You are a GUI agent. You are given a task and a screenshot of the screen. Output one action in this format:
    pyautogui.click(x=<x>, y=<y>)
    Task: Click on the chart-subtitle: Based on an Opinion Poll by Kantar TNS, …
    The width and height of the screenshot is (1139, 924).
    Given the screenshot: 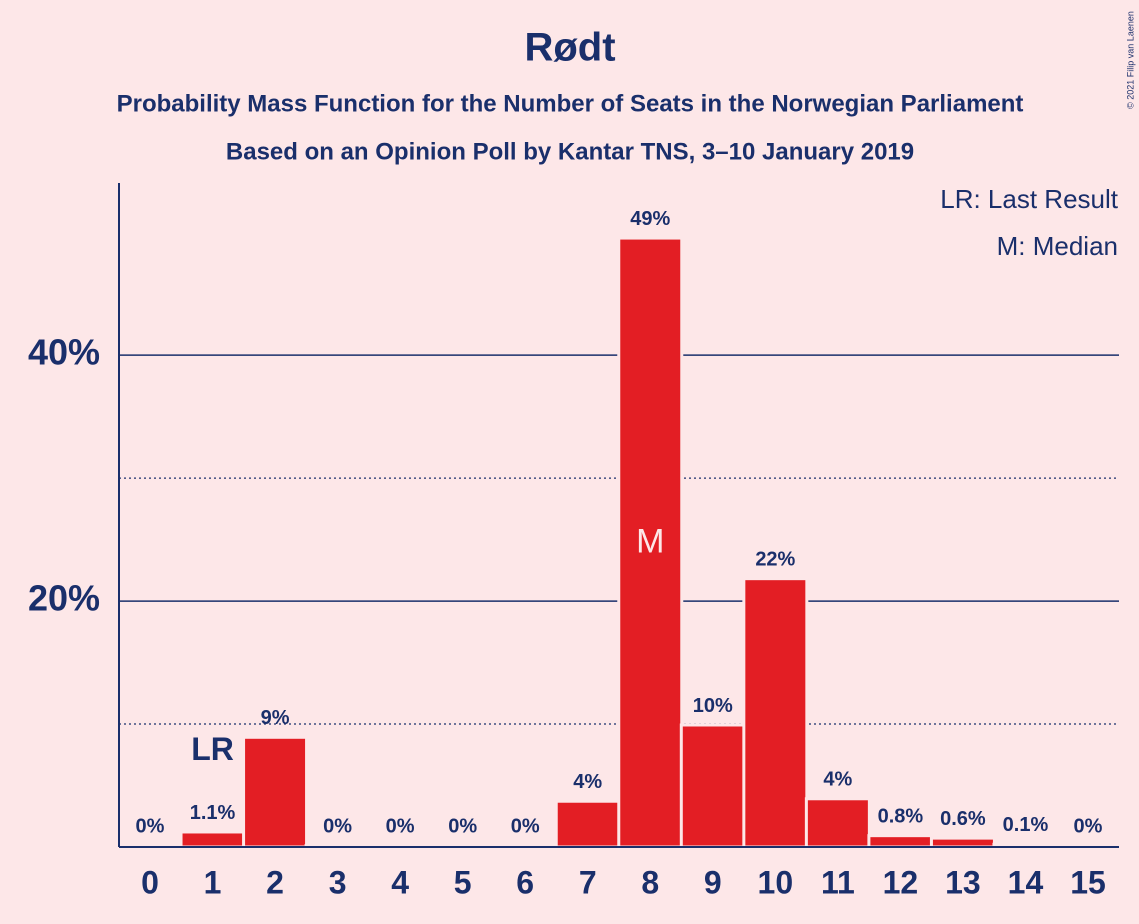 What is the action you would take?
    pyautogui.click(x=570, y=151)
    